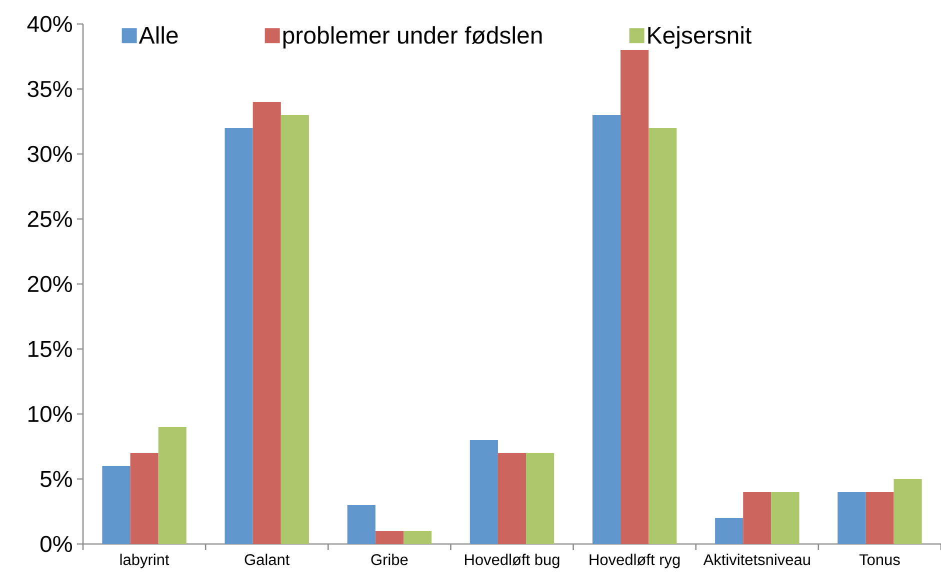  Describe the element at coordinates (756, 560) in the screenshot. I see `x-tick-label: Aktivitetsniveau` at that location.